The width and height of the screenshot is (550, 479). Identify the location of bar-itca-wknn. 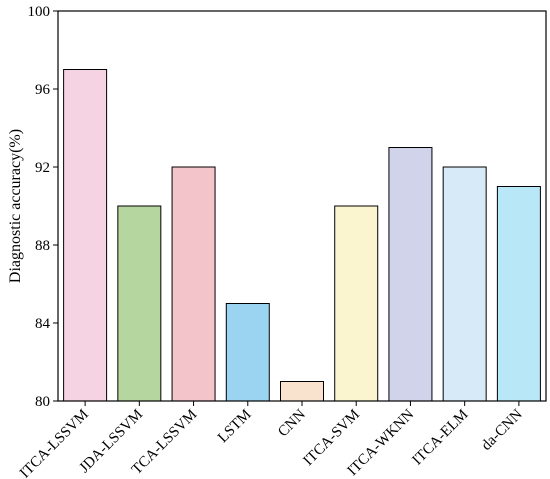
(410, 274).